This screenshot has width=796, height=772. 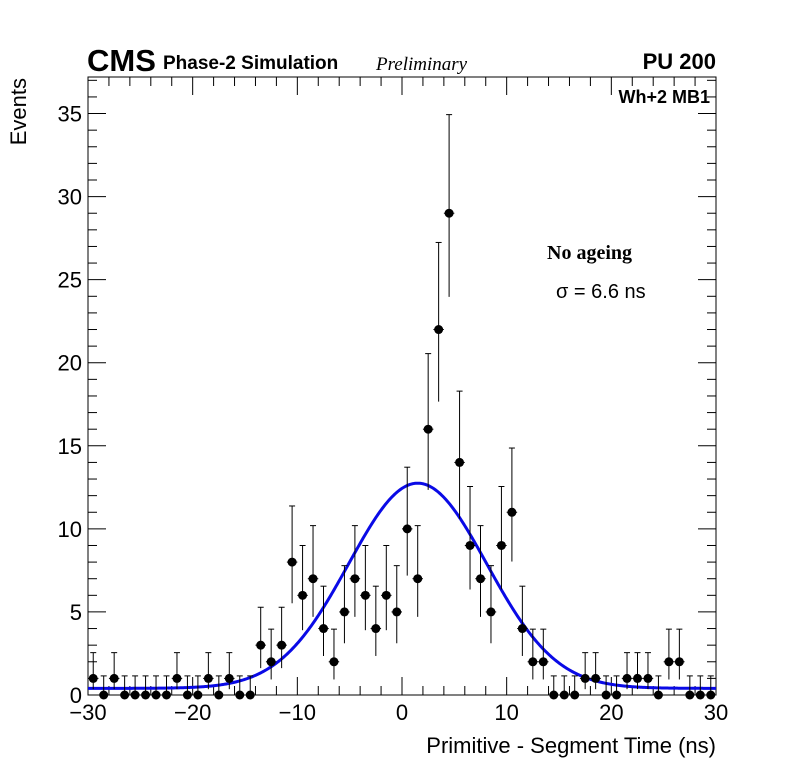 What do you see at coordinates (250, 63) in the screenshot?
I see `phase2-simulation-label: Phase-2 Simulation` at bounding box center [250, 63].